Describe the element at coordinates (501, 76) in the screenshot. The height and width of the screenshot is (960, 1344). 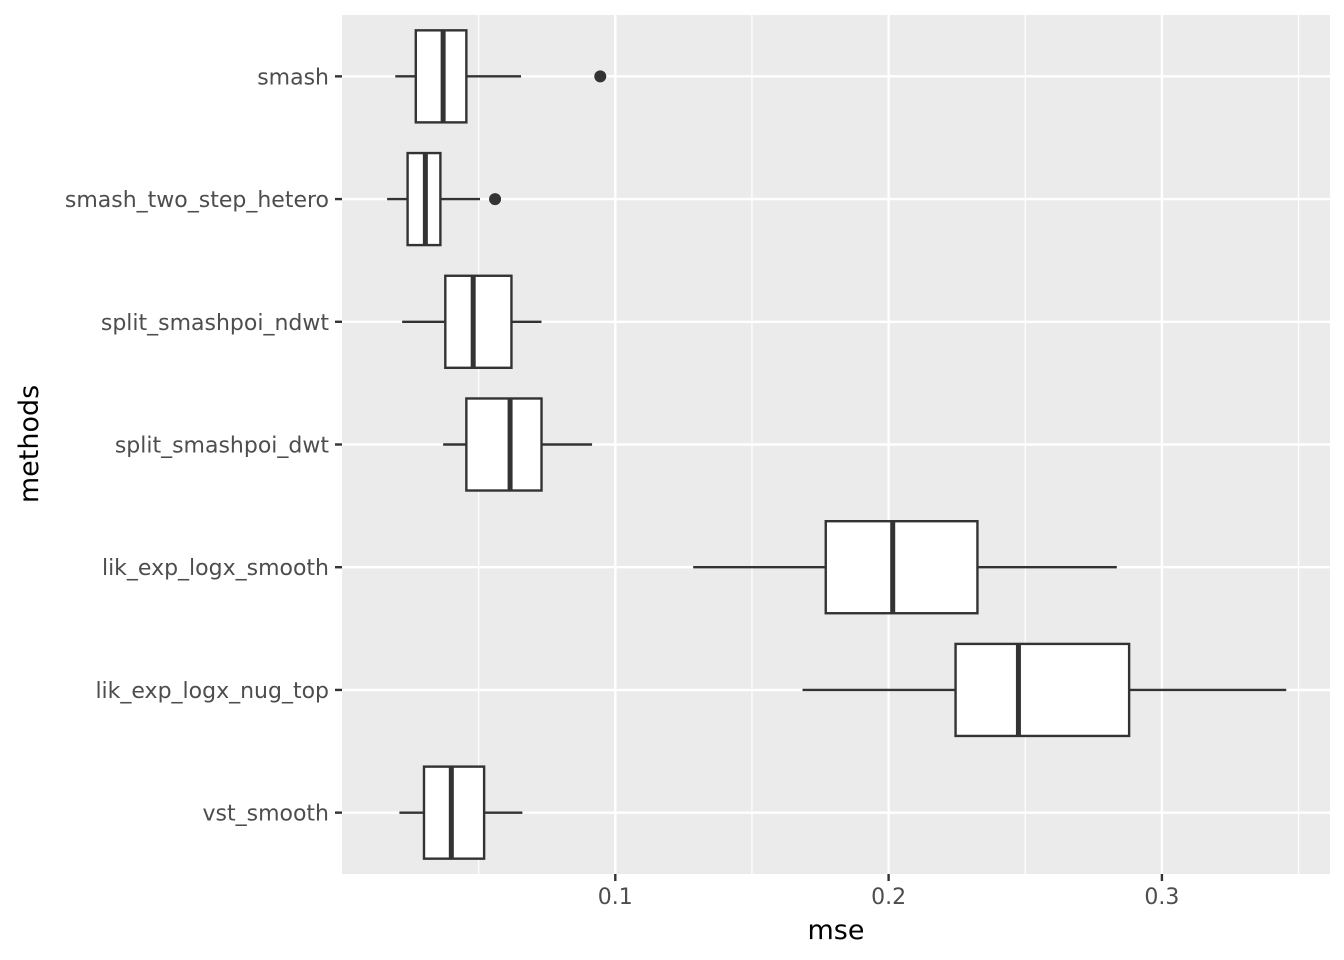
I see `box-smash` at that location.